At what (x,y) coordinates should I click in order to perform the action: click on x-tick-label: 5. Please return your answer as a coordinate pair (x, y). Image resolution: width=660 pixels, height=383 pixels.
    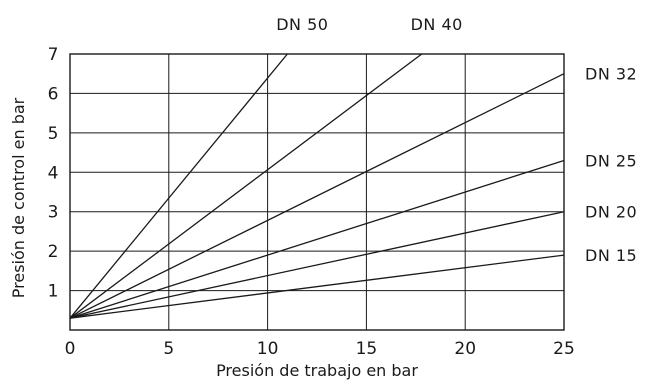
    Looking at the image, I should click on (168, 349).